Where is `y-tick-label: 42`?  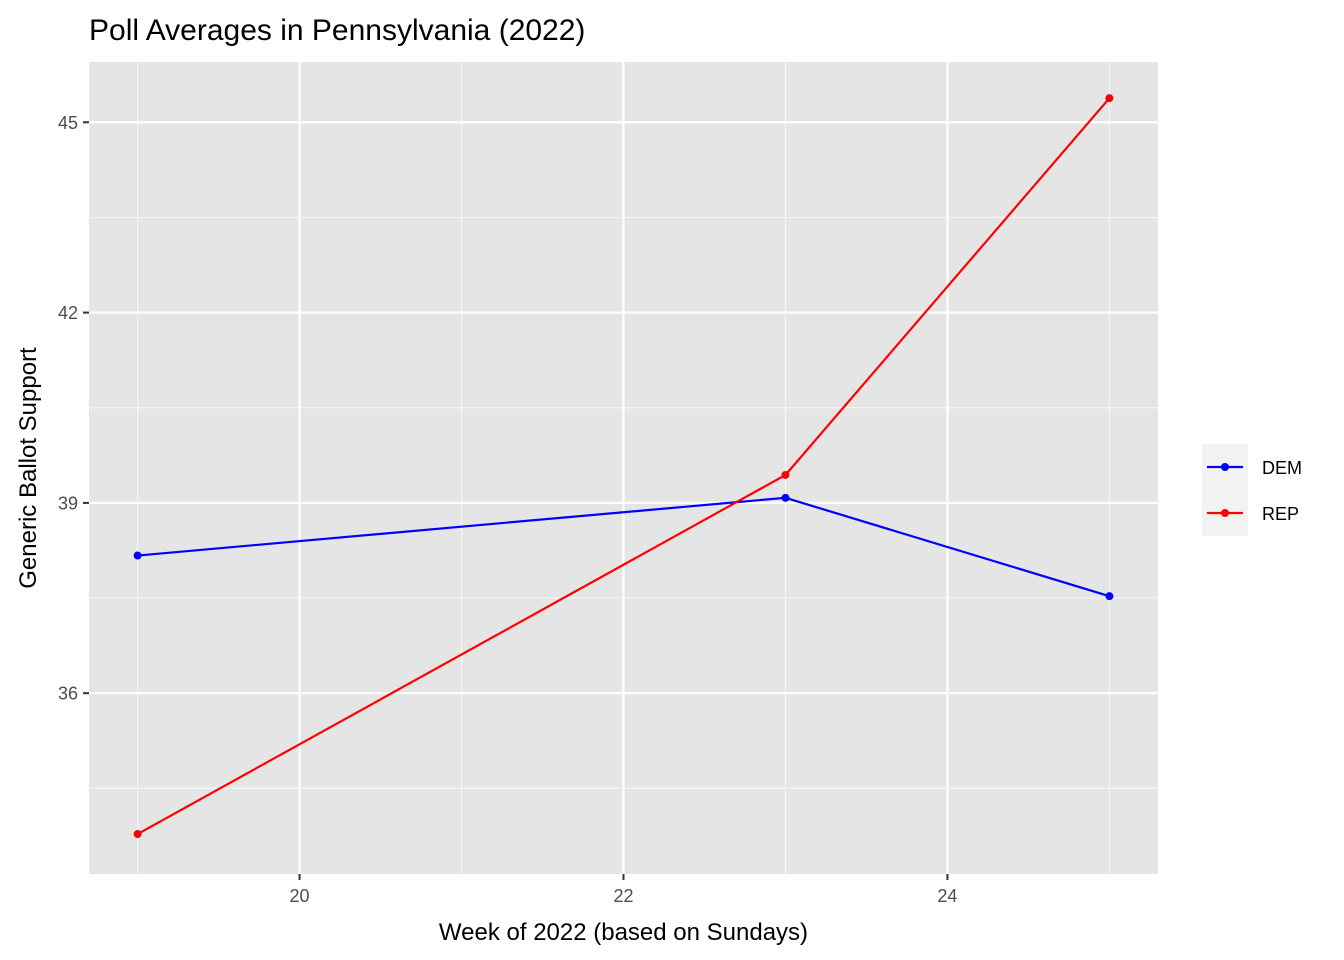 y-tick-label: 42 is located at coordinates (68, 313).